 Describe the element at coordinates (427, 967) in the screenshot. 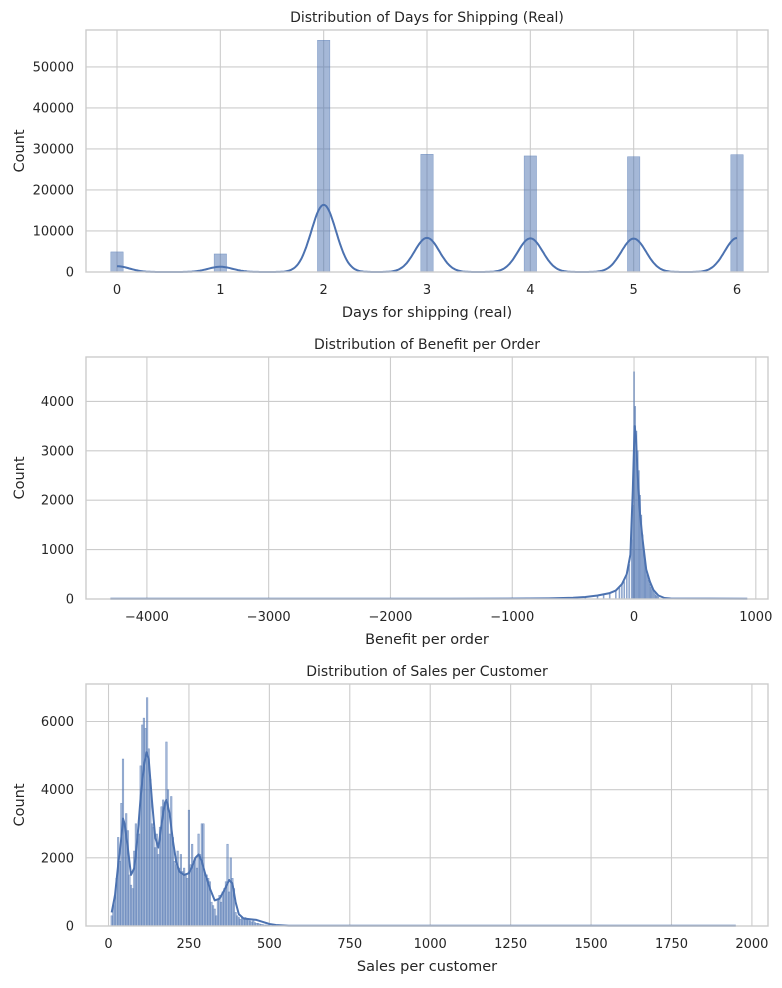

I see `x-axis-label: Sales per customer` at that location.